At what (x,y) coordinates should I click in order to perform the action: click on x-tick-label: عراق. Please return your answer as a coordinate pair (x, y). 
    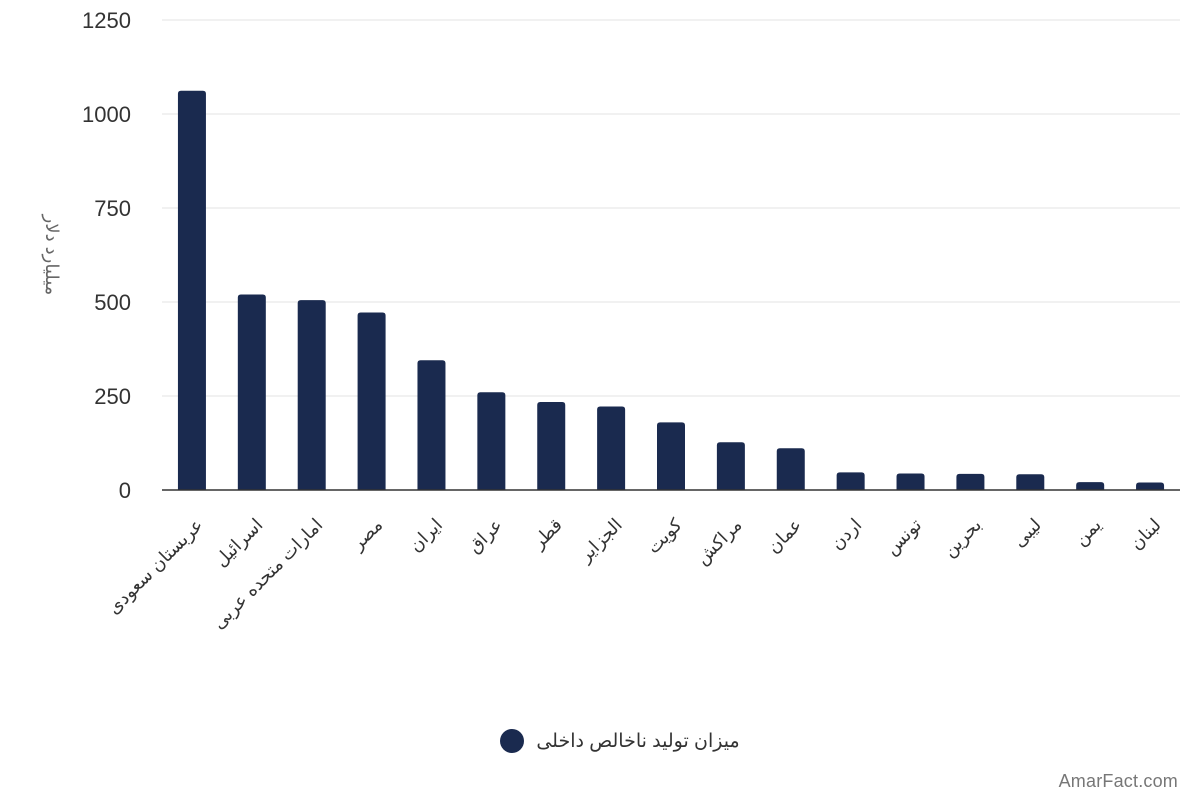
    Looking at the image, I should click on (485, 536).